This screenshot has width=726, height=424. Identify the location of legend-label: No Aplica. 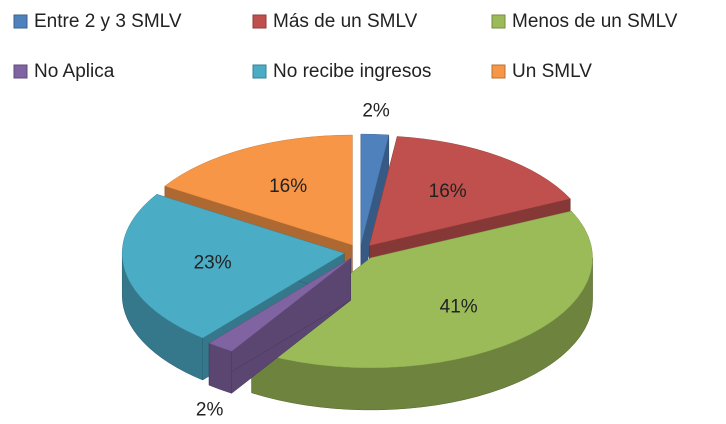
(74, 71).